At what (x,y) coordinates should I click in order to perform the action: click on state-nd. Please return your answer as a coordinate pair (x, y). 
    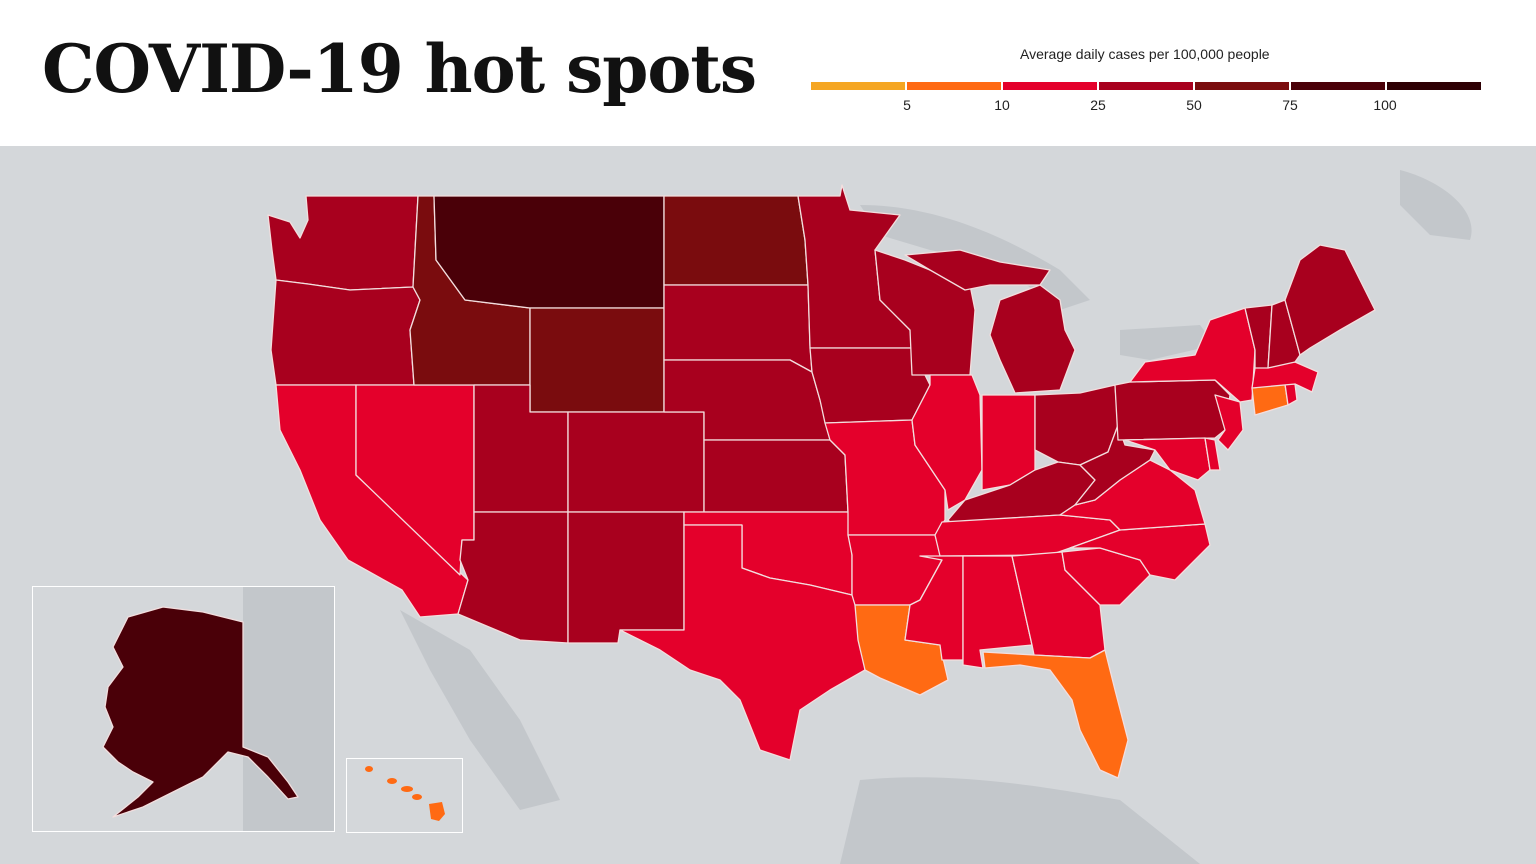
    Looking at the image, I should click on (736, 240).